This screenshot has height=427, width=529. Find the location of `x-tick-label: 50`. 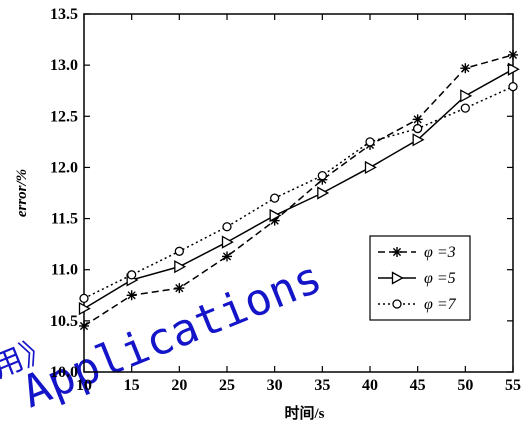

x-tick-label: 50 is located at coordinates (465, 385).